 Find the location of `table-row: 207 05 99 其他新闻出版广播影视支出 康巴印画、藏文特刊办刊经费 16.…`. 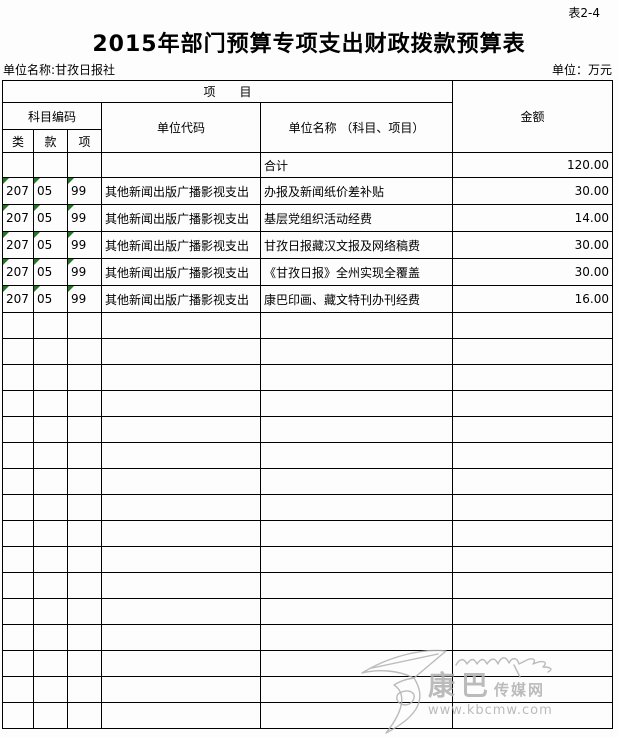

table-row: 207 05 99 其他新闻出版广播影视支出 康巴印画、藏文特刊办刊经费 16.… is located at coordinates (308, 299).